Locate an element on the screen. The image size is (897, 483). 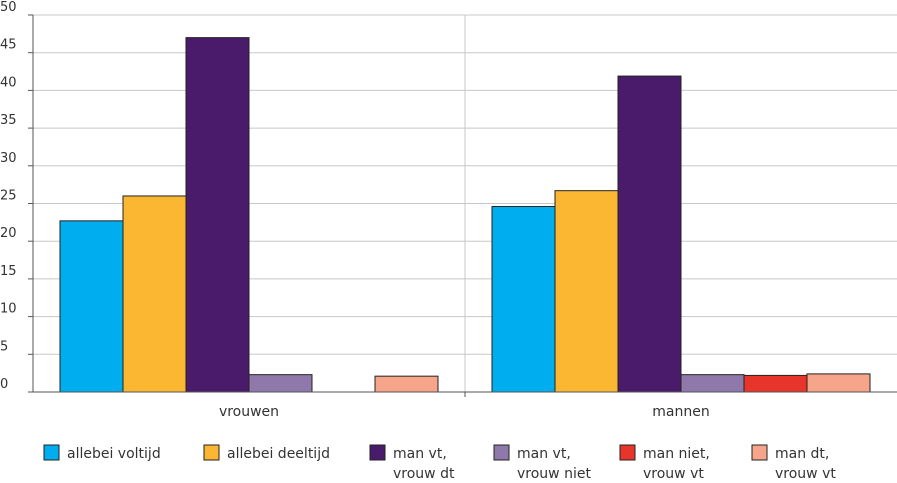
bar-man-vt-vrouw-niet-vrouwen is located at coordinates (280, 383).